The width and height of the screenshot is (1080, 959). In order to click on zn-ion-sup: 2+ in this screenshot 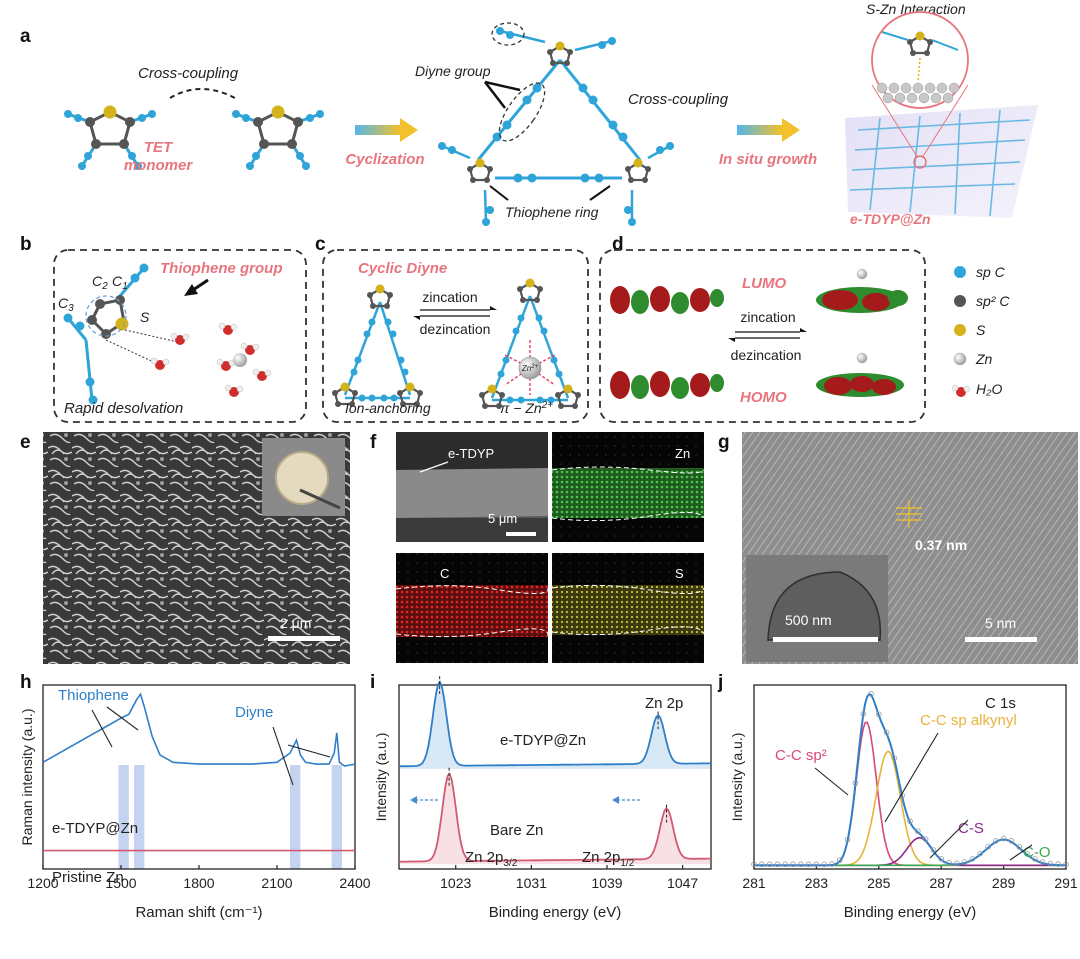, I will do `click(534, 367)`.